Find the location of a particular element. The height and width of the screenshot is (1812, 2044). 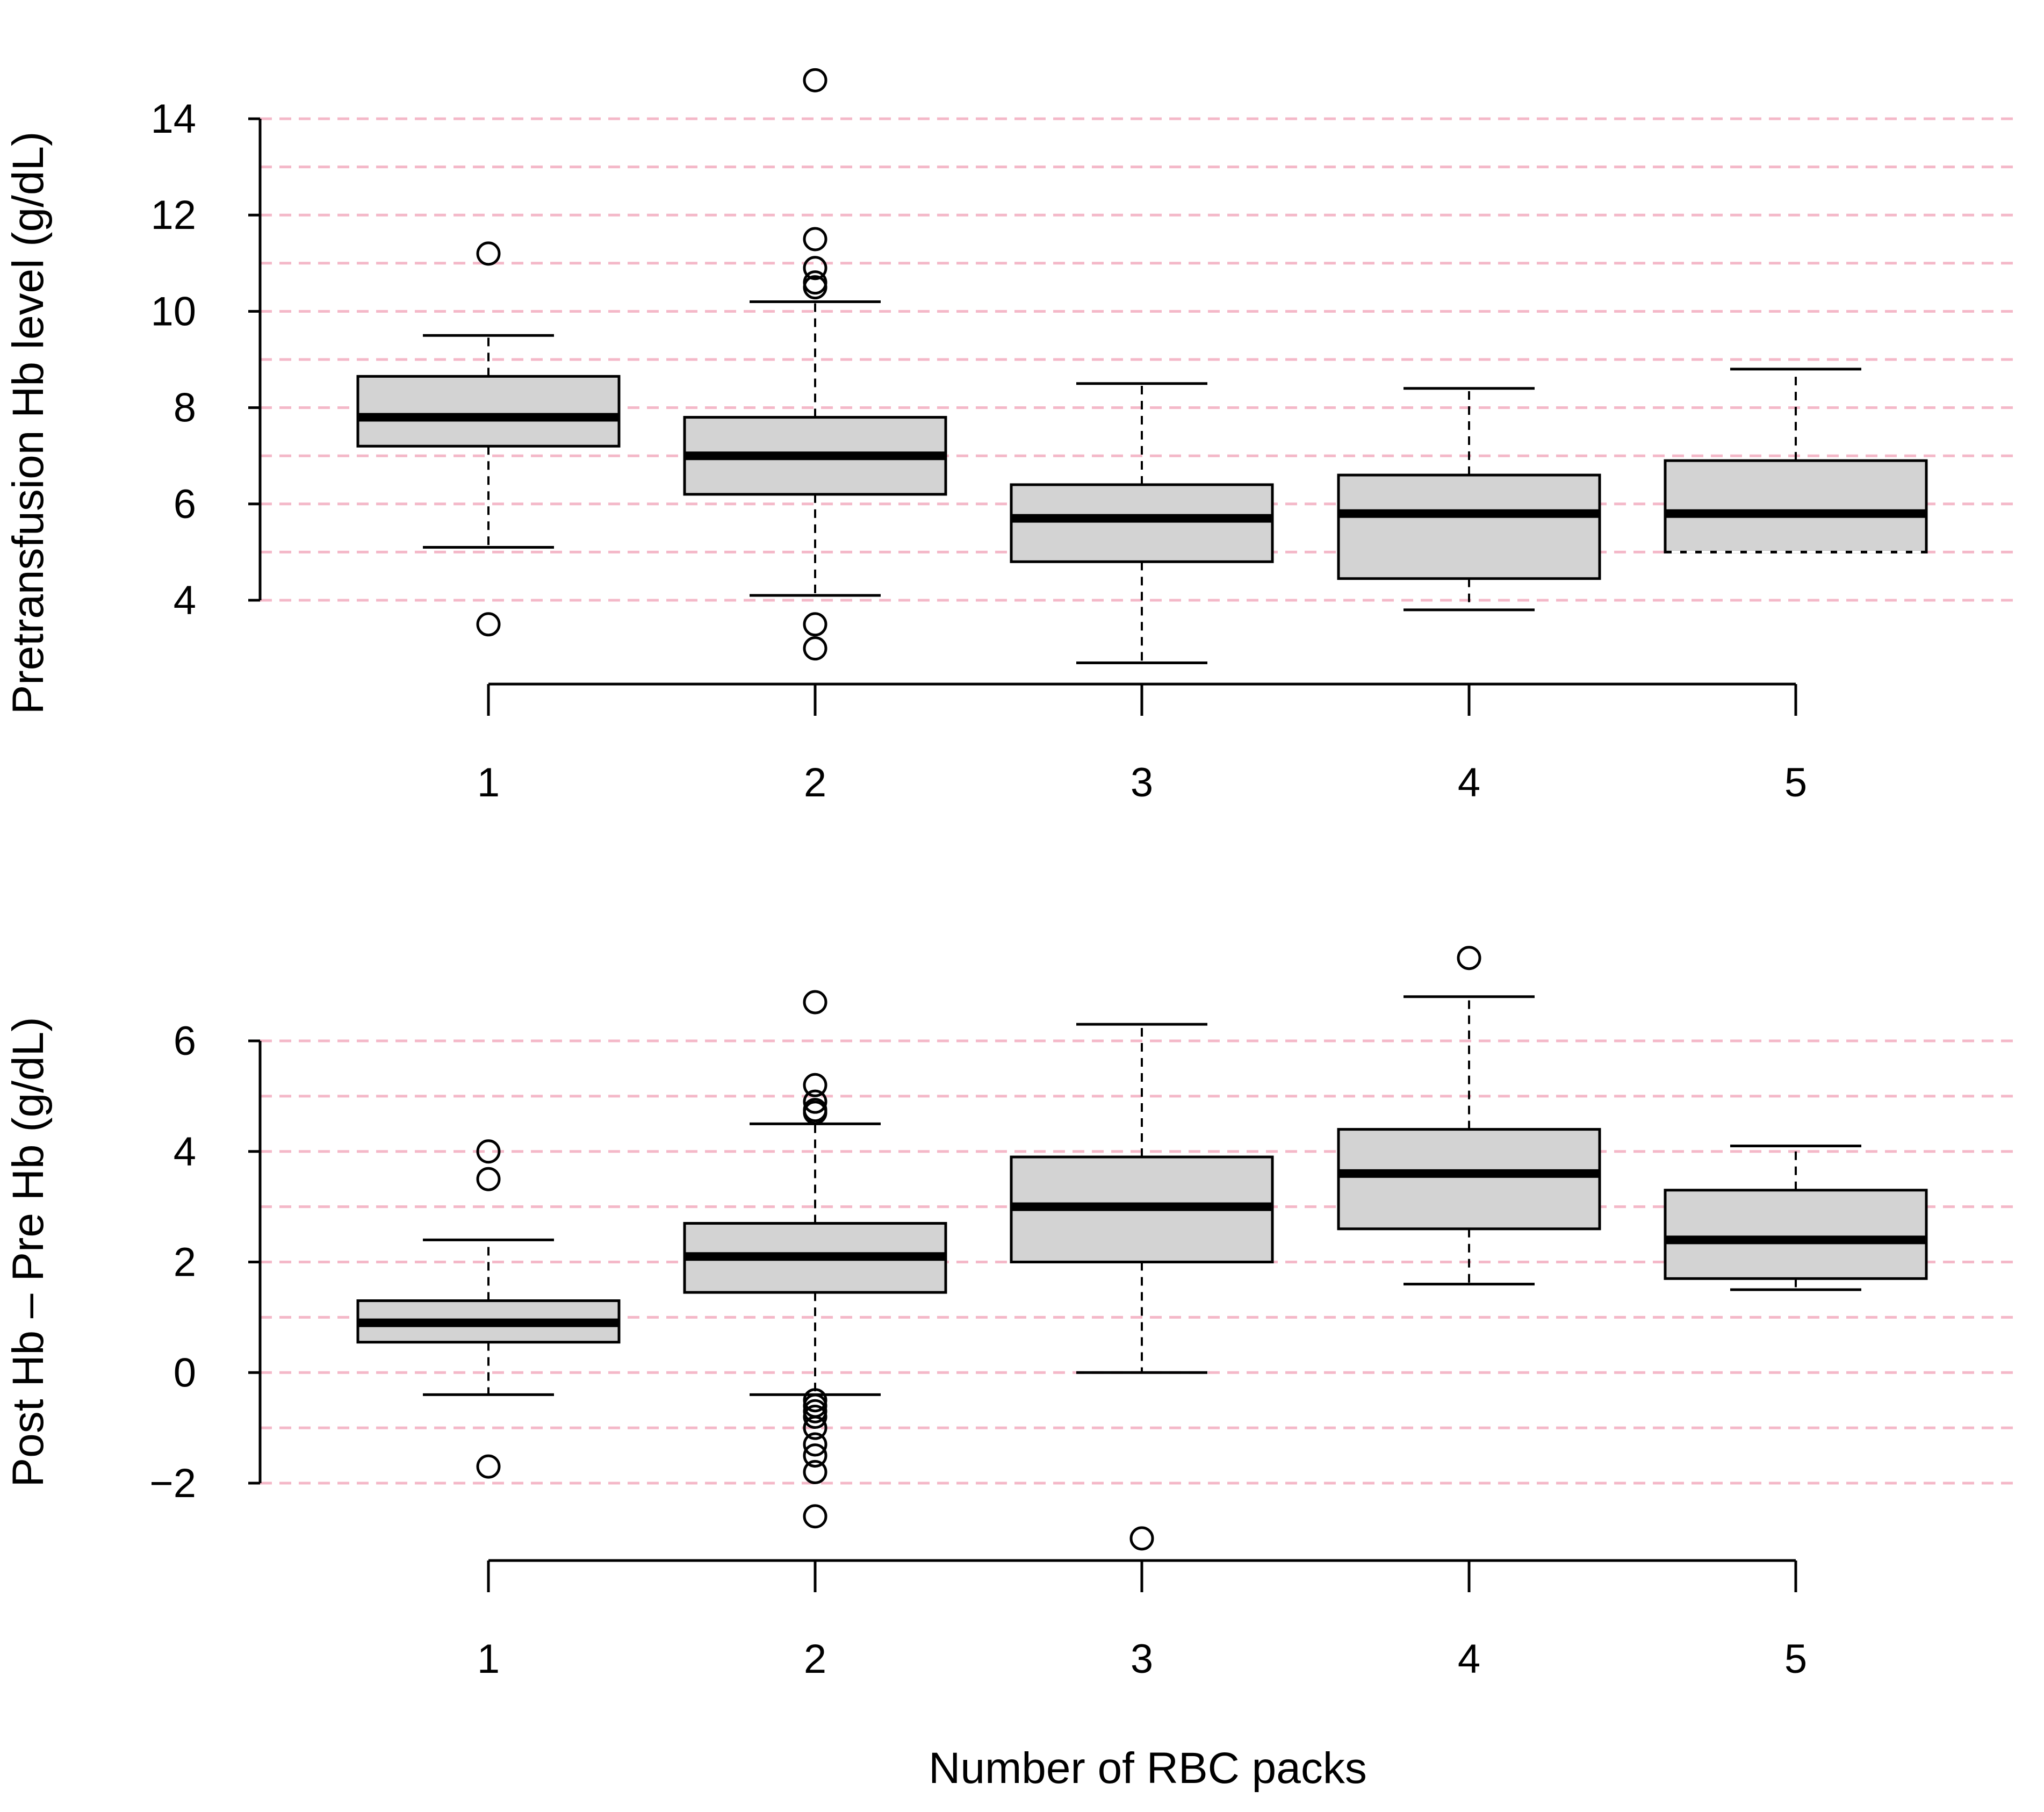

y-axis-title: Pretransfusion Hb level (g/dL) is located at coordinates (28, 424).